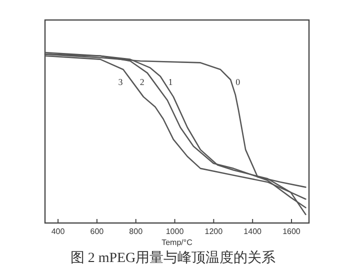 The width and height of the screenshot is (346, 277). Describe the element at coordinates (177, 242) in the screenshot. I see `xlabel: Temp/°C` at that location.